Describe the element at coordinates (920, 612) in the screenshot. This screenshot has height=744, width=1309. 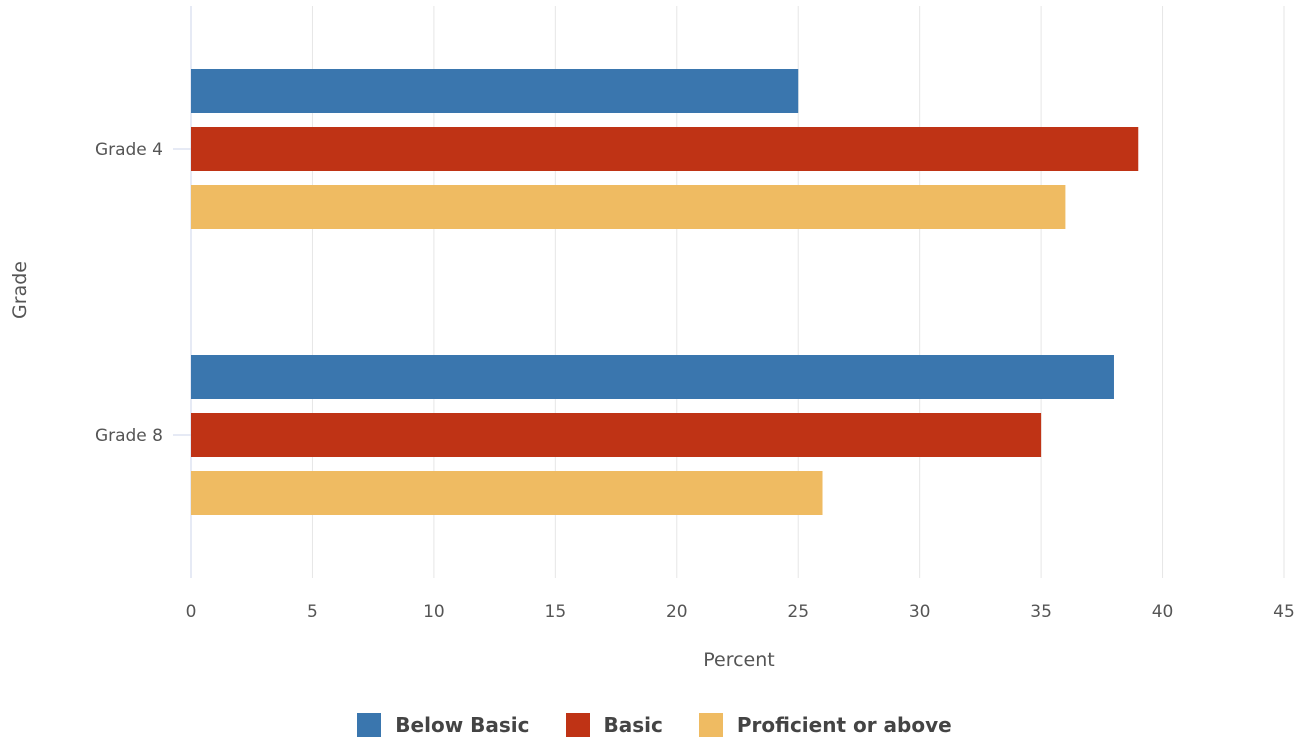
I see `x-tick-label: 30` at that location.